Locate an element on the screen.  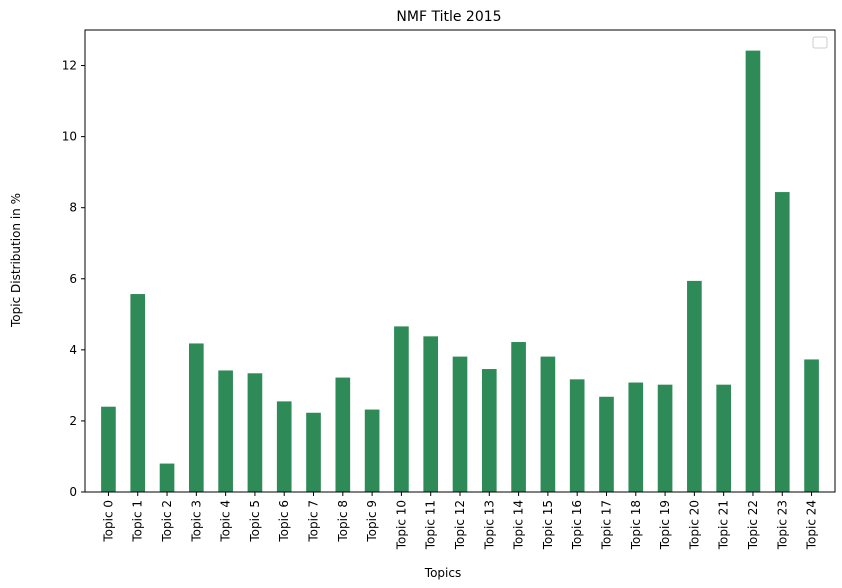
x-axis-title: Topics is located at coordinates (442, 573).